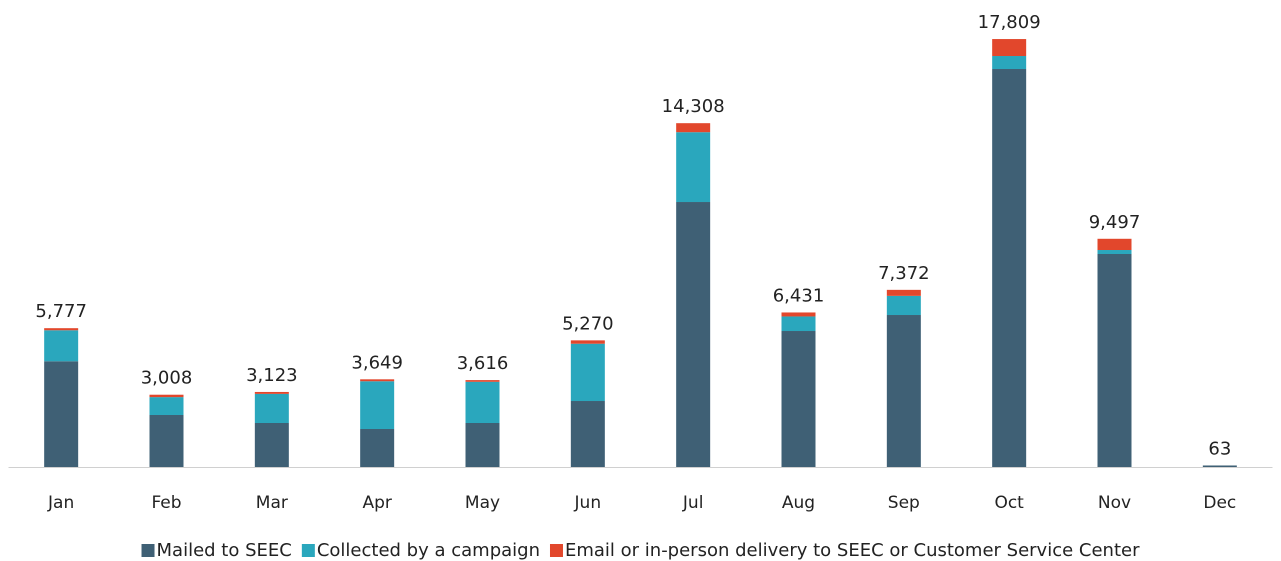 Image resolution: width=1281 pixels, height=561 pixels. Describe the element at coordinates (272, 503) in the screenshot. I see `x-tick-label: Mar` at that location.